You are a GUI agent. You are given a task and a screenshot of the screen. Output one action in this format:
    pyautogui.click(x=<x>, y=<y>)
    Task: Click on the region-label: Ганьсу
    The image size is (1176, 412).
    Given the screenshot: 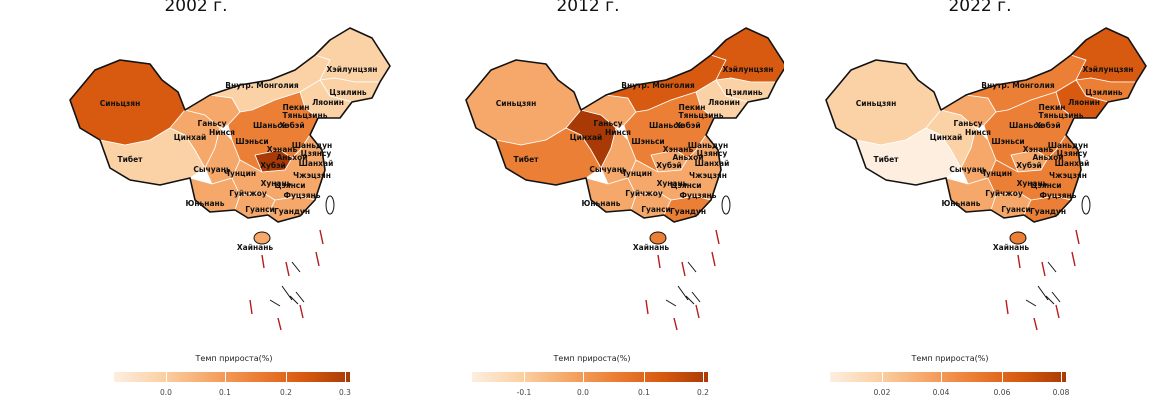 What is the action you would take?
    pyautogui.click(x=967, y=123)
    